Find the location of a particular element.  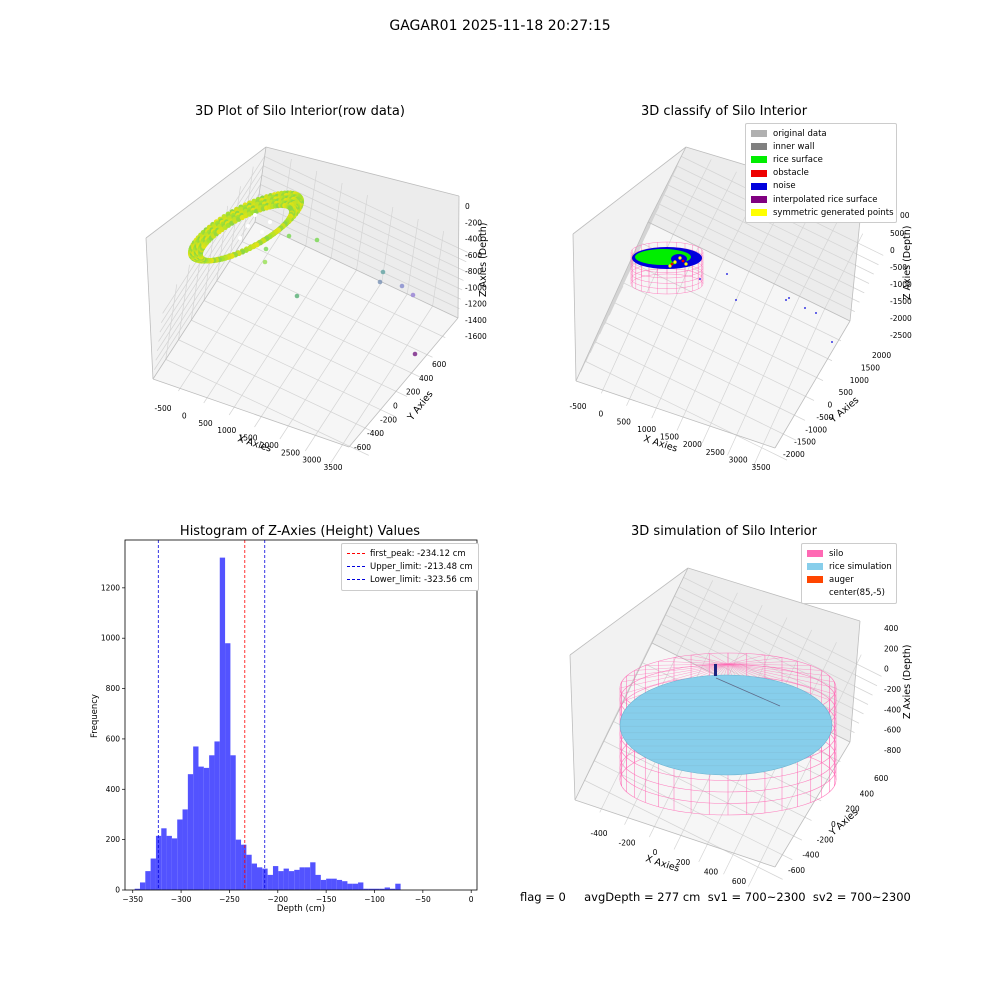

p2-z-tick-partial: 00 is located at coordinates (905, 215).